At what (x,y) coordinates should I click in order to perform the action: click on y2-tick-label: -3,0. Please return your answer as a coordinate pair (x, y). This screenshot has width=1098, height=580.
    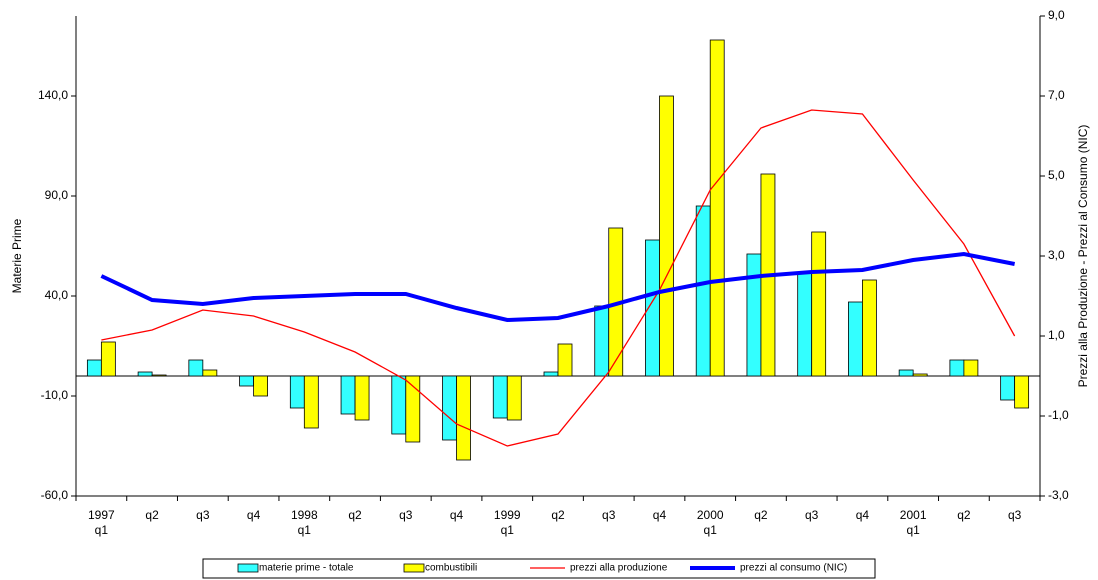
    Looking at the image, I should click on (1058, 495).